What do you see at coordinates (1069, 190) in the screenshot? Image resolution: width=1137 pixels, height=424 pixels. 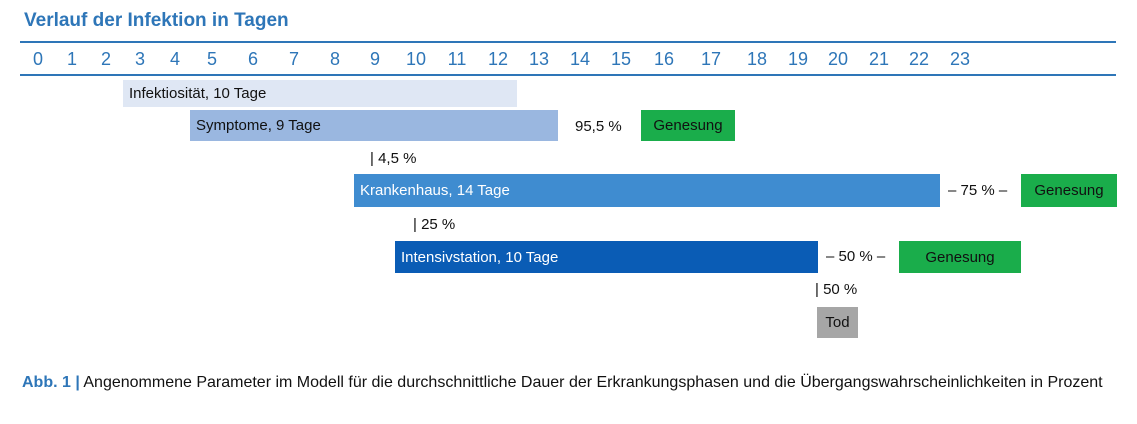 I see `genesung-box-krankenhaus: Genesung` at bounding box center [1069, 190].